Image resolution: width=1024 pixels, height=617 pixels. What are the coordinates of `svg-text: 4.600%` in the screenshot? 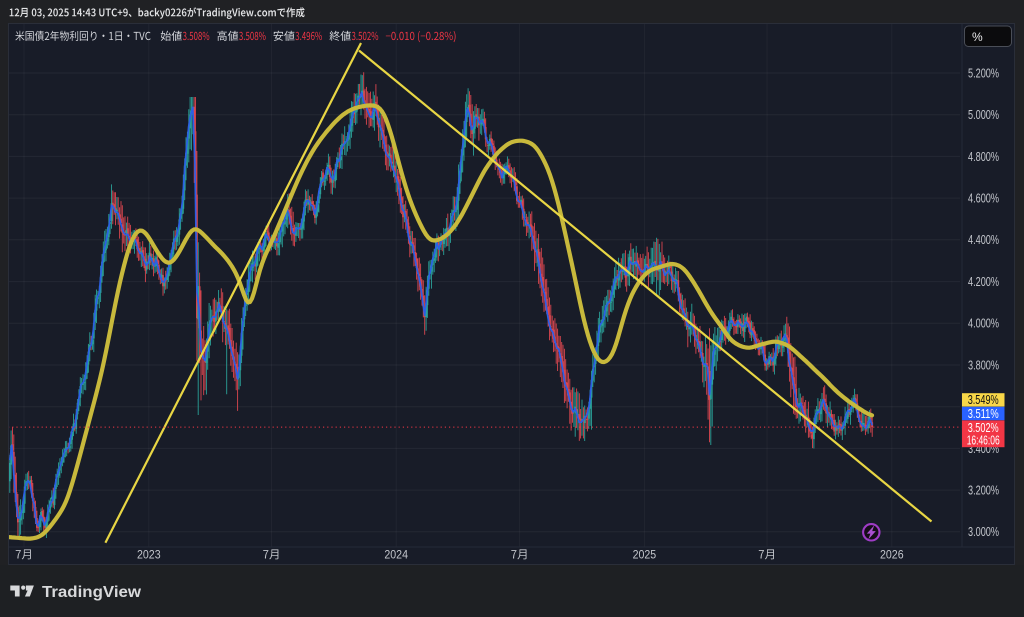 It's located at (983, 198).